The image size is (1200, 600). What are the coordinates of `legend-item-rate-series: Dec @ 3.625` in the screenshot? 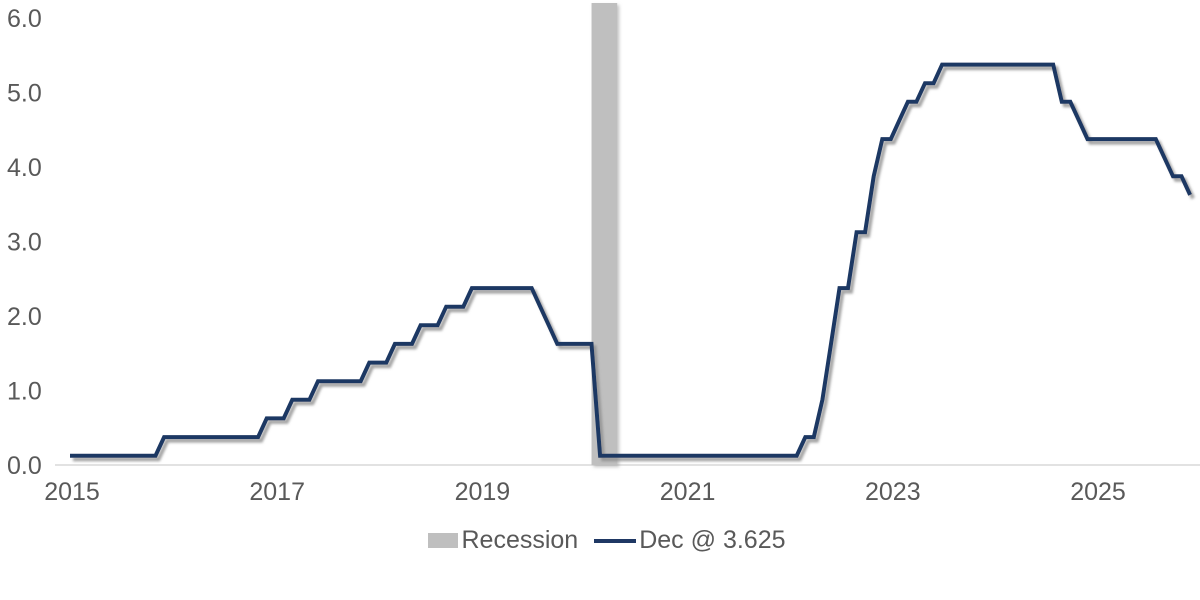 It's located at (690, 540).